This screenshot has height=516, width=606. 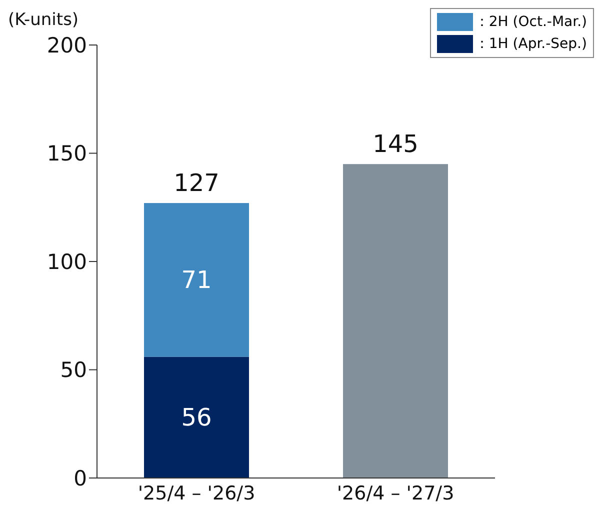 What do you see at coordinates (395, 144) in the screenshot?
I see `total-label: 145` at bounding box center [395, 144].